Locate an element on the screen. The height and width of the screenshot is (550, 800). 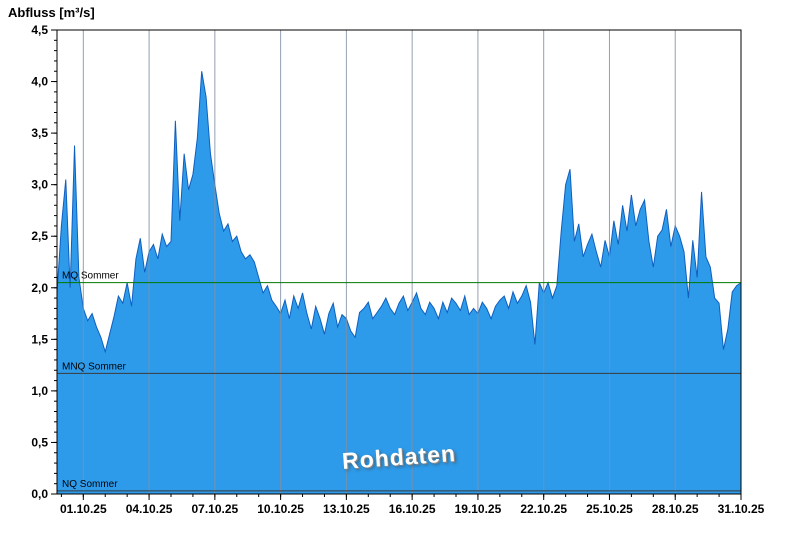
y-tick-label: 1,0 is located at coordinates (39, 391).